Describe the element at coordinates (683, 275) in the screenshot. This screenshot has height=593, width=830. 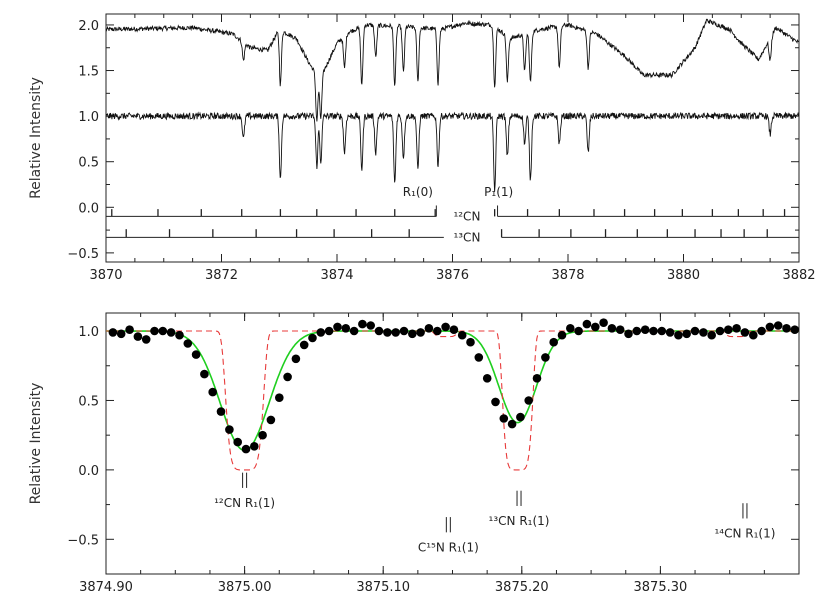
I see `top-x-tick-label: 3880` at that location.